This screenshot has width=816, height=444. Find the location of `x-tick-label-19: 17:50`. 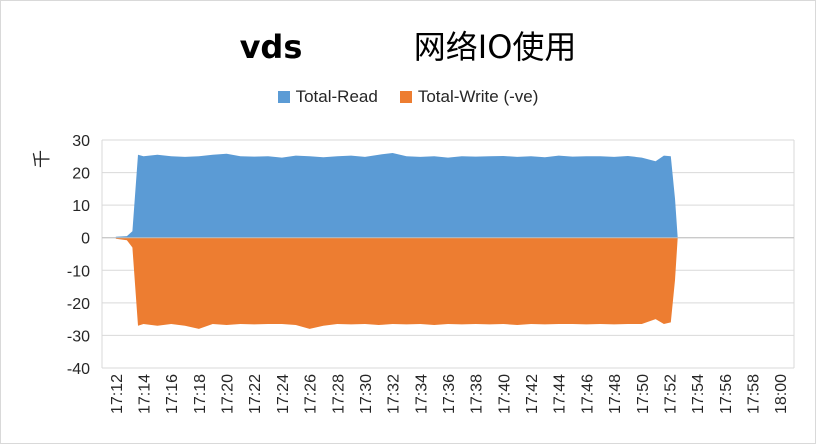

x-tick-label-19: 17:50 is located at coordinates (643, 394).